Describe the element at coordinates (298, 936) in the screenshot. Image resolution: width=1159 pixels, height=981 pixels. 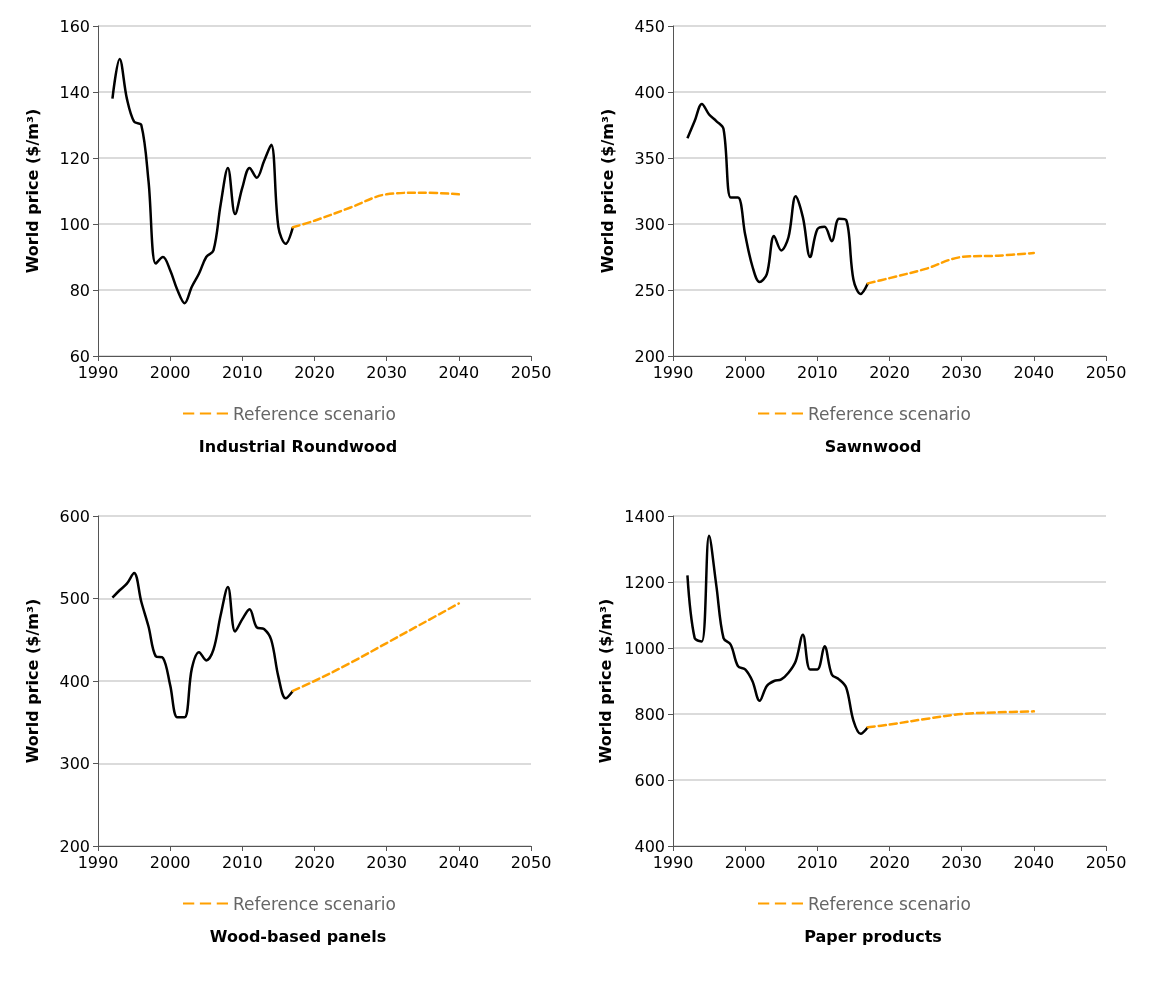
I see `text: Wood-based panels` at that location.